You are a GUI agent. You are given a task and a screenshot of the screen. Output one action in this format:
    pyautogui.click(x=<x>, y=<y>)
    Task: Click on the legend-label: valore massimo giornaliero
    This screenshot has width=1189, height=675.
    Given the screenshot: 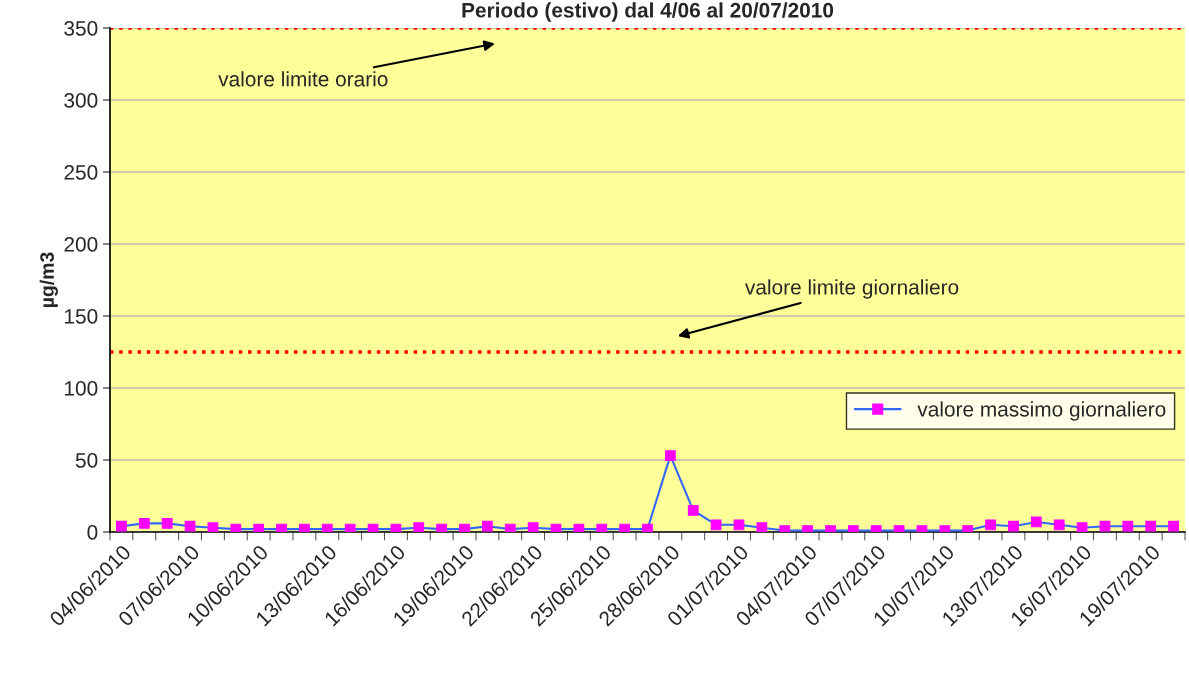 What is the action you would take?
    pyautogui.click(x=1041, y=411)
    